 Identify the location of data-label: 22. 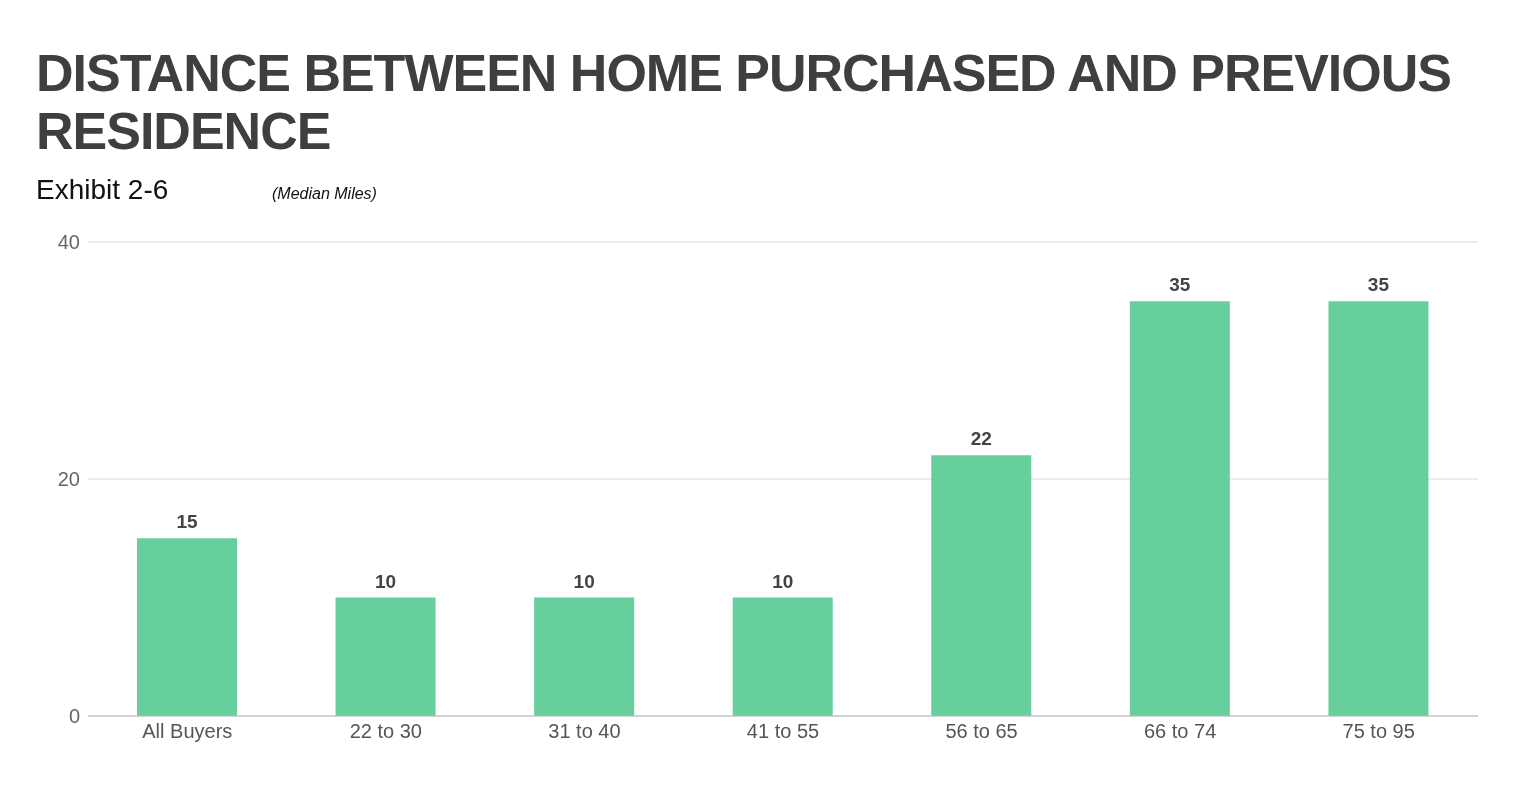
(981, 439).